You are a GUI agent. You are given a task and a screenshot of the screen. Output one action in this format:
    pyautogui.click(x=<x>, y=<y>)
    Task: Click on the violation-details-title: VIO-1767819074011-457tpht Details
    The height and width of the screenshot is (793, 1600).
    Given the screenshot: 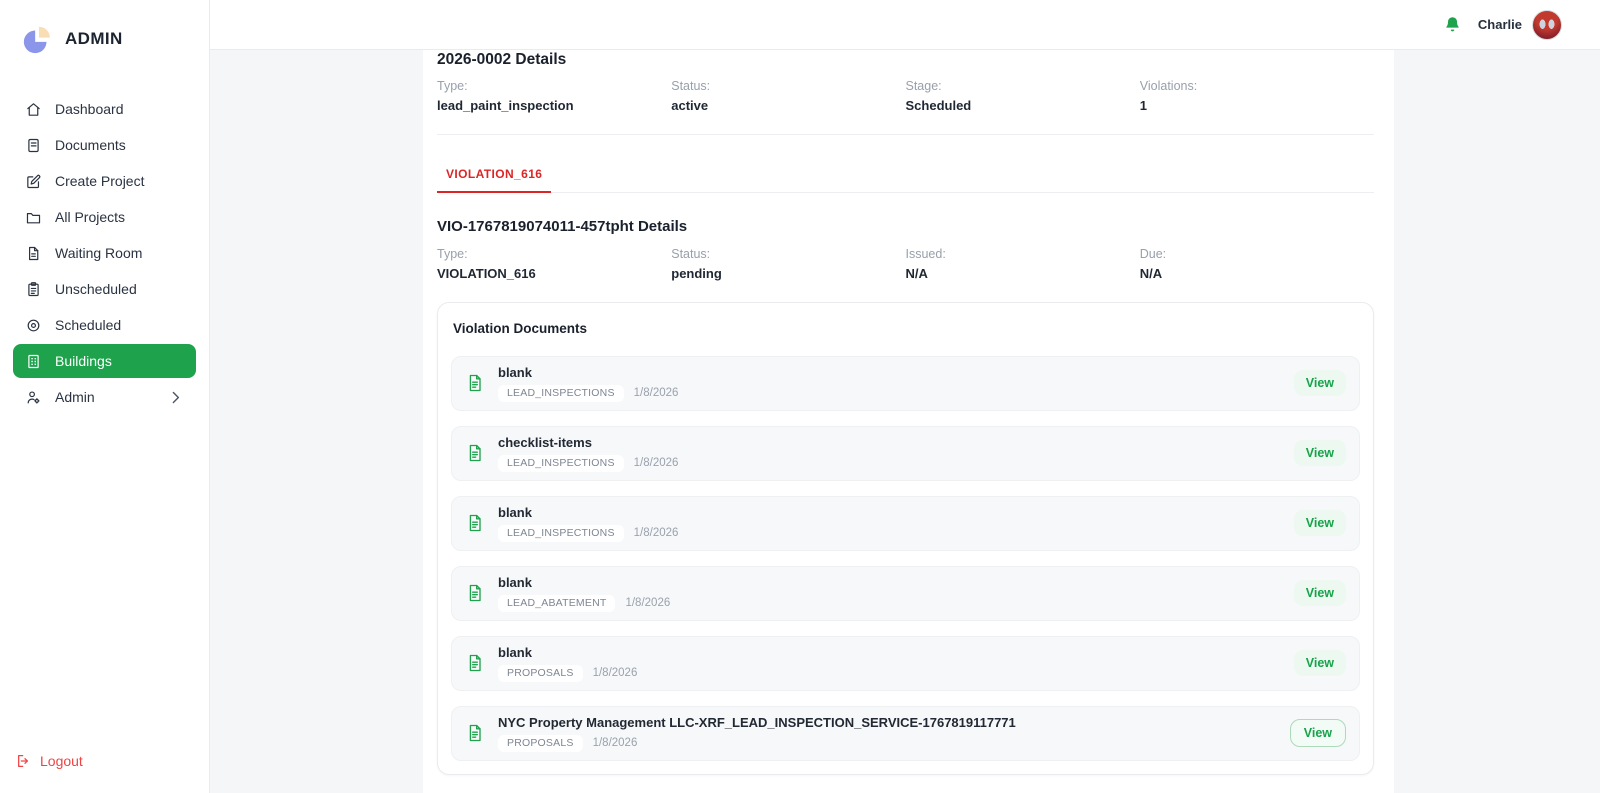 What is the action you would take?
    pyautogui.click(x=562, y=226)
    